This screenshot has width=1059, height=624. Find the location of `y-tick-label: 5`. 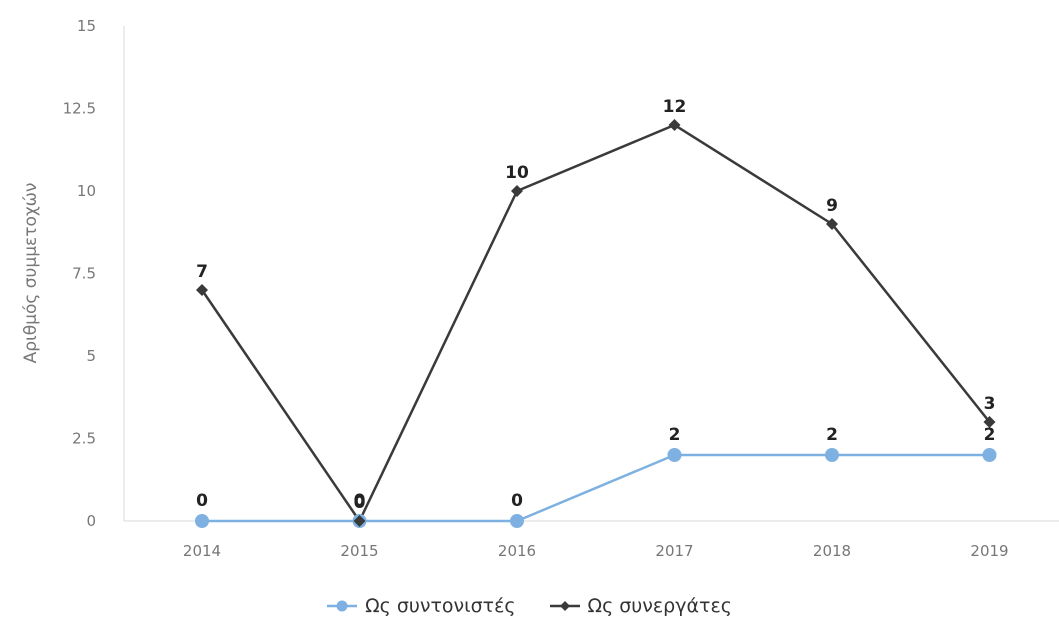

y-tick-label: 5 is located at coordinates (91, 356).